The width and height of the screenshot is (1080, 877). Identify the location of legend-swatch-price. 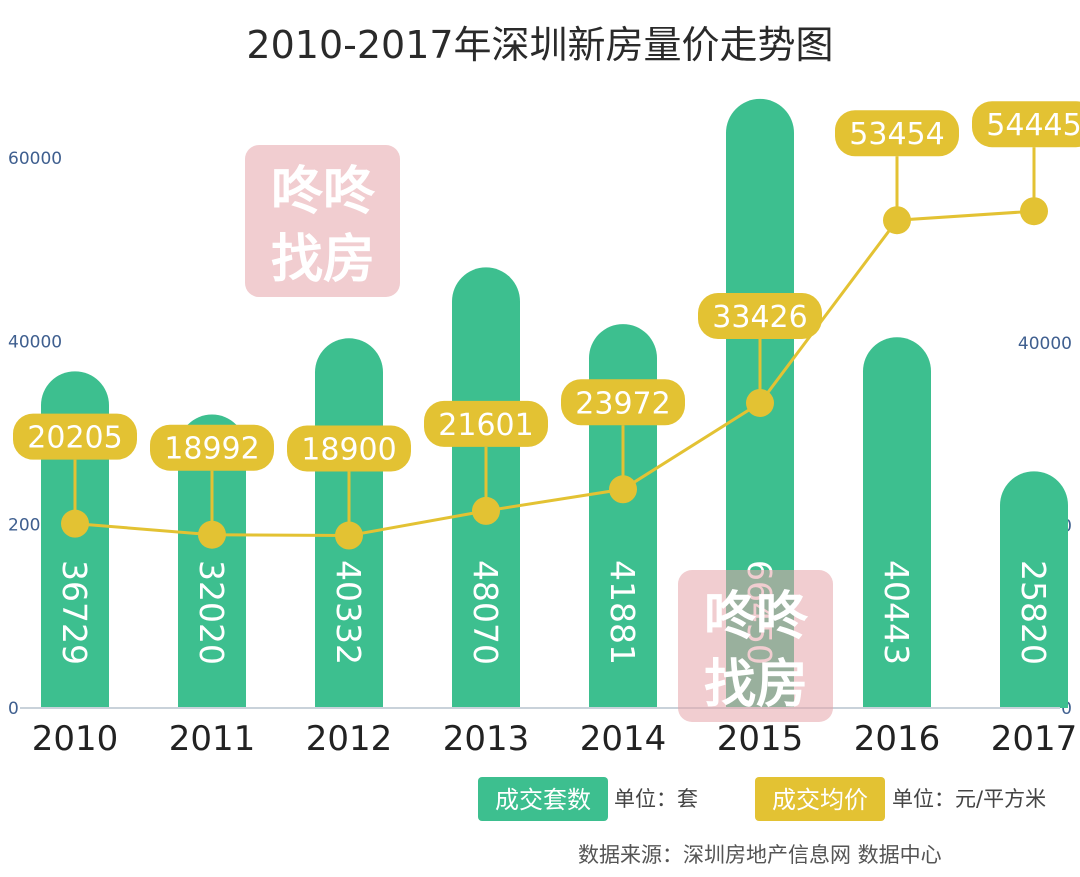
(820, 799).